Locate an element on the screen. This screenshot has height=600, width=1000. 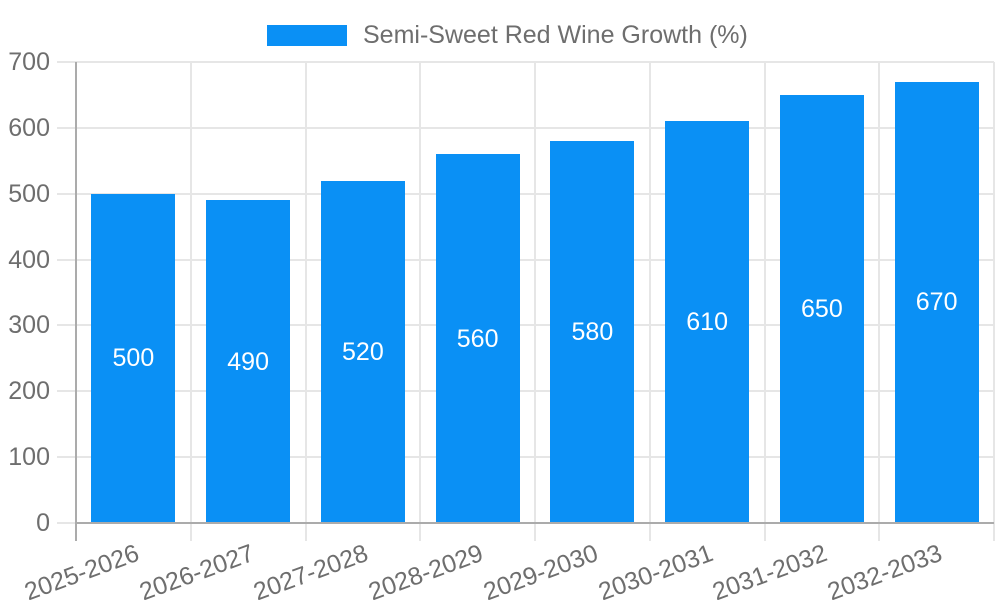
bar-value-label: 490 is located at coordinates (248, 361).